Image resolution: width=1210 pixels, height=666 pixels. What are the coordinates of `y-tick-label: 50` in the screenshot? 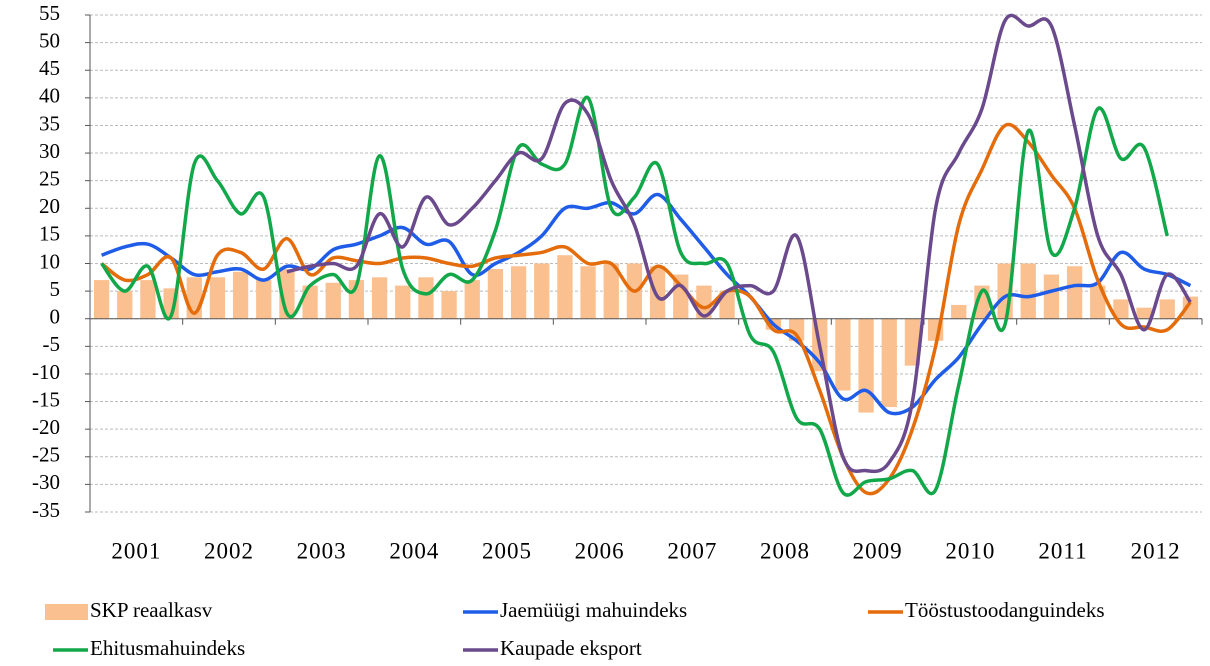 It's located at (49, 40).